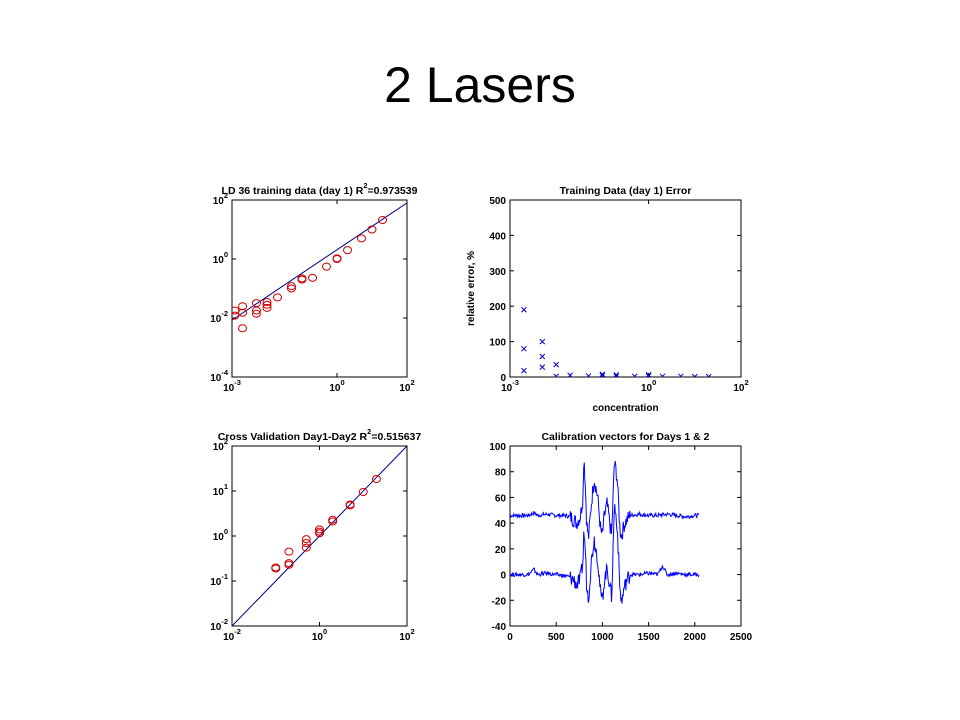 Image resolution: width=960 pixels, height=720 pixels. I want to click on subplot-title: Cross Validation Day1-Day2 R2=0.515637, so click(320, 435).